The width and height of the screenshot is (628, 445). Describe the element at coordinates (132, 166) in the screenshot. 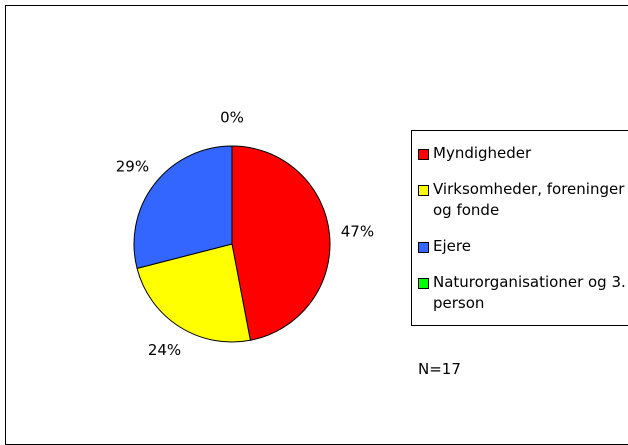

I see `data-label: 29%` at that location.